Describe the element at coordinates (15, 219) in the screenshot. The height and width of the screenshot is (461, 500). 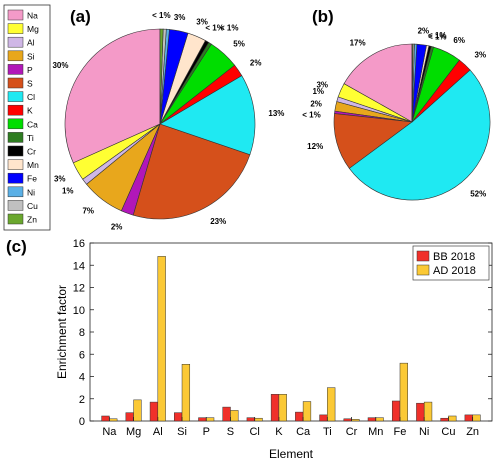
I see `legend-swatch-zn` at that location.